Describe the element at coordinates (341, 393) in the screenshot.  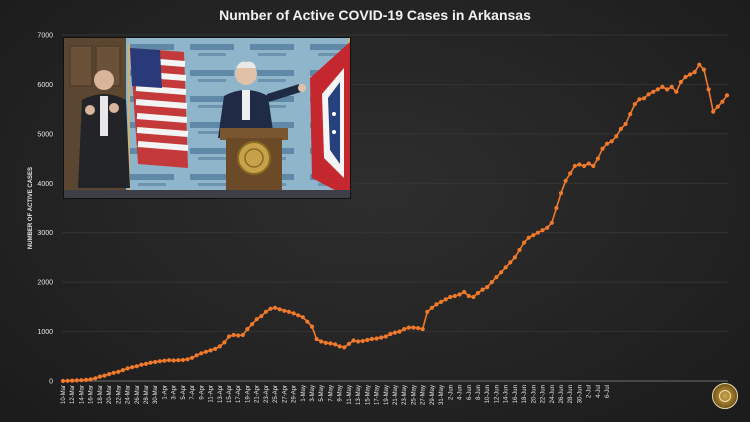
I see `x-tick-label: 9-May` at that location.